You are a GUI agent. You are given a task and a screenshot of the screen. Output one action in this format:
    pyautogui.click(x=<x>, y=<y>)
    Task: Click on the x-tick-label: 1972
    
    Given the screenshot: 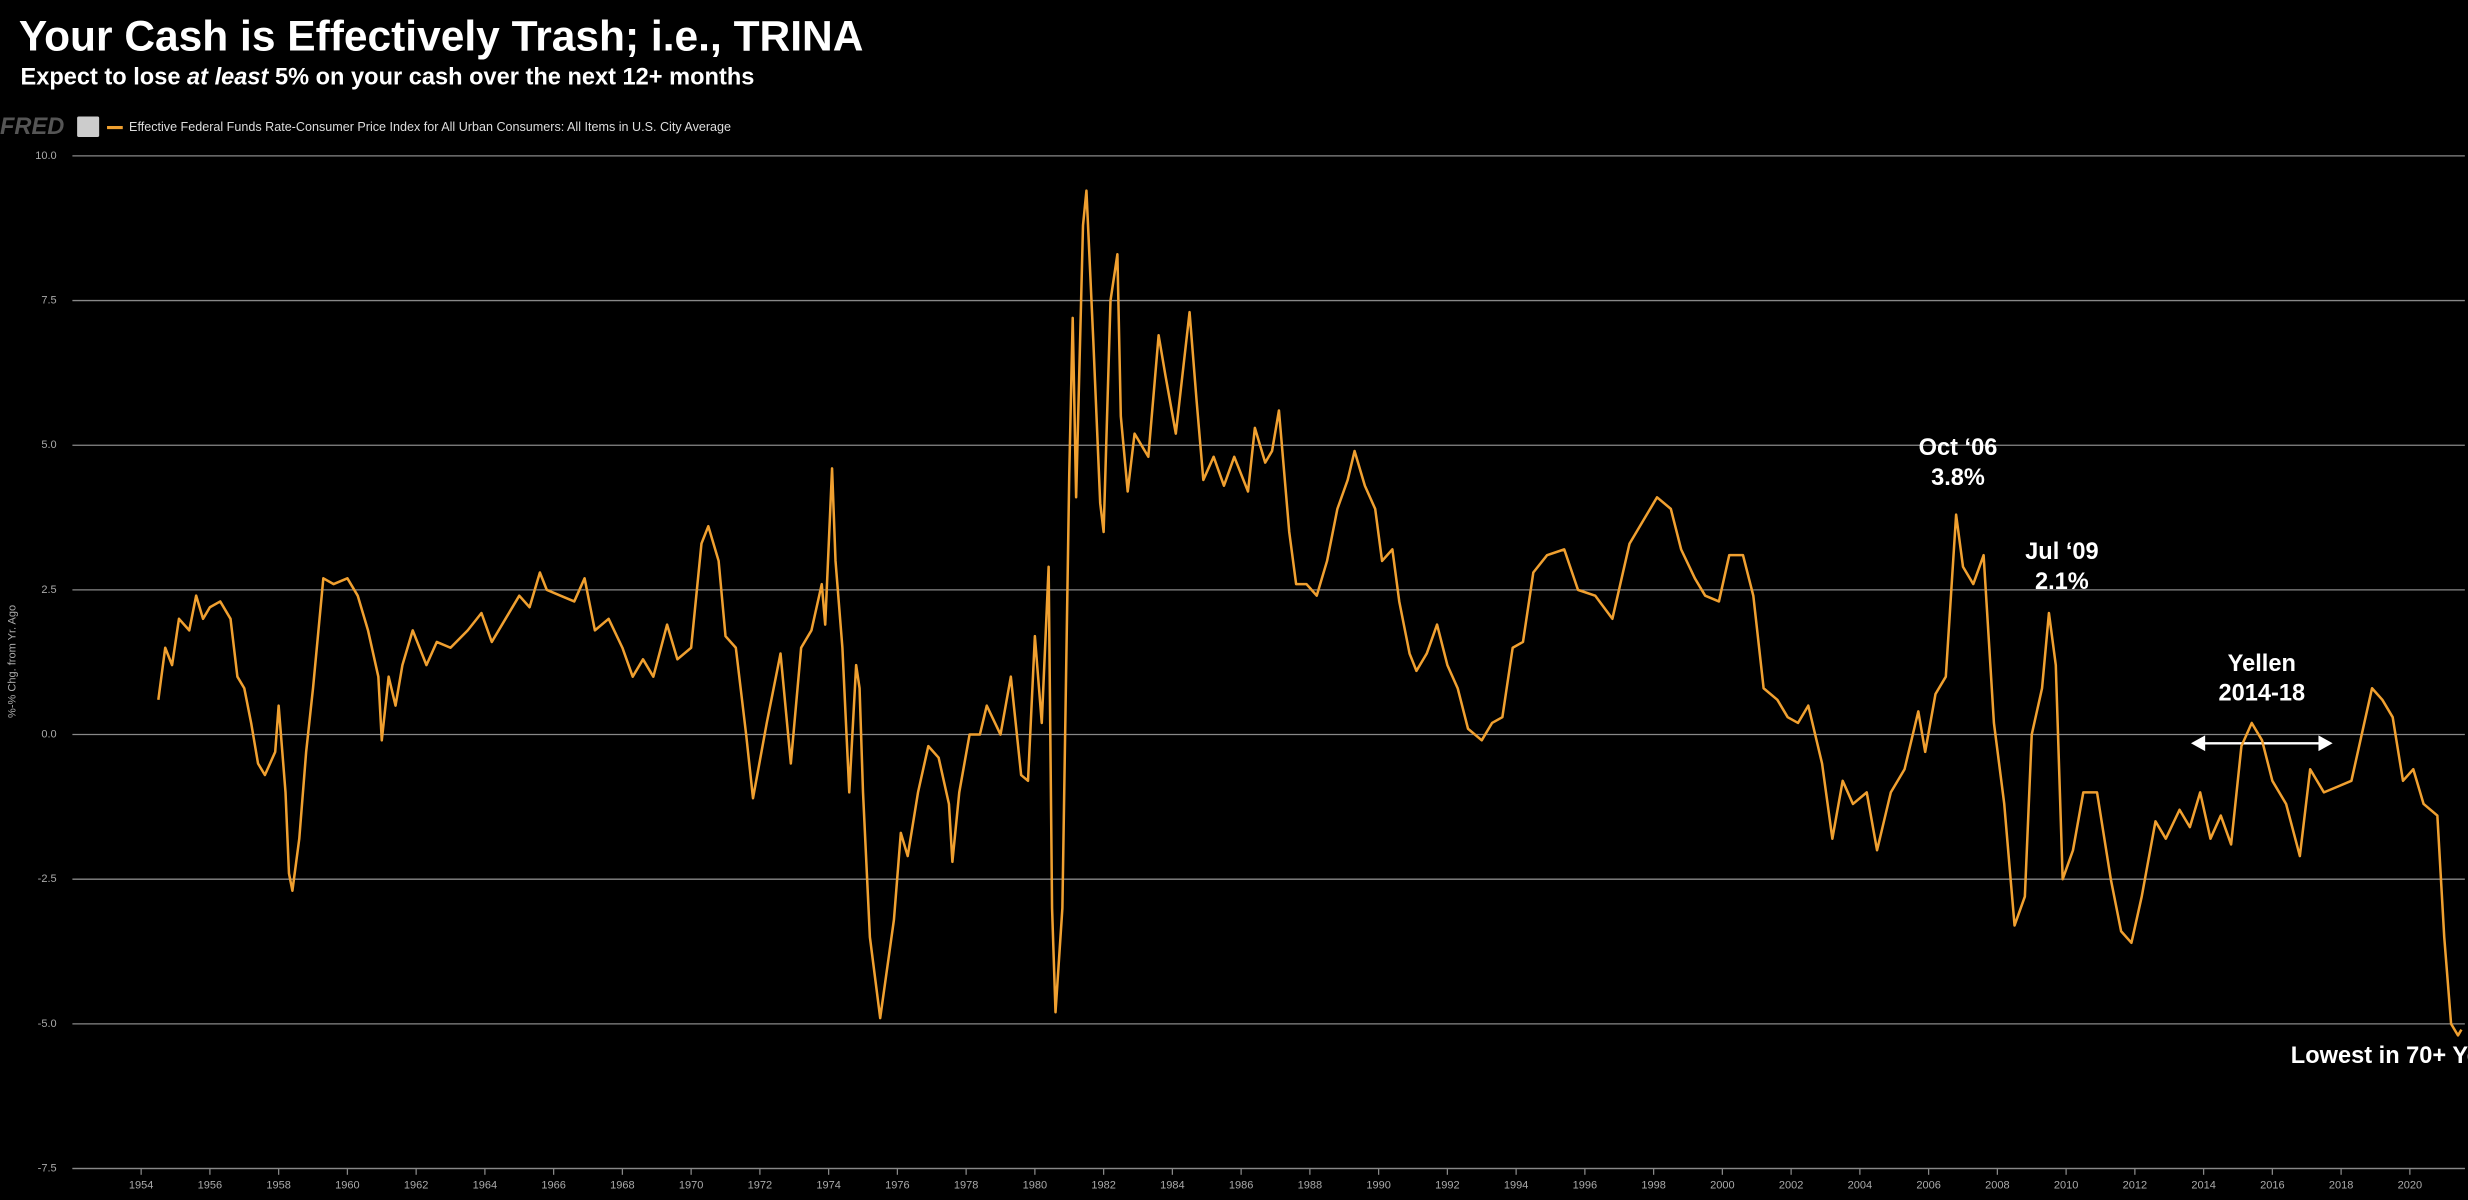 What is the action you would take?
    pyautogui.click(x=760, y=1186)
    